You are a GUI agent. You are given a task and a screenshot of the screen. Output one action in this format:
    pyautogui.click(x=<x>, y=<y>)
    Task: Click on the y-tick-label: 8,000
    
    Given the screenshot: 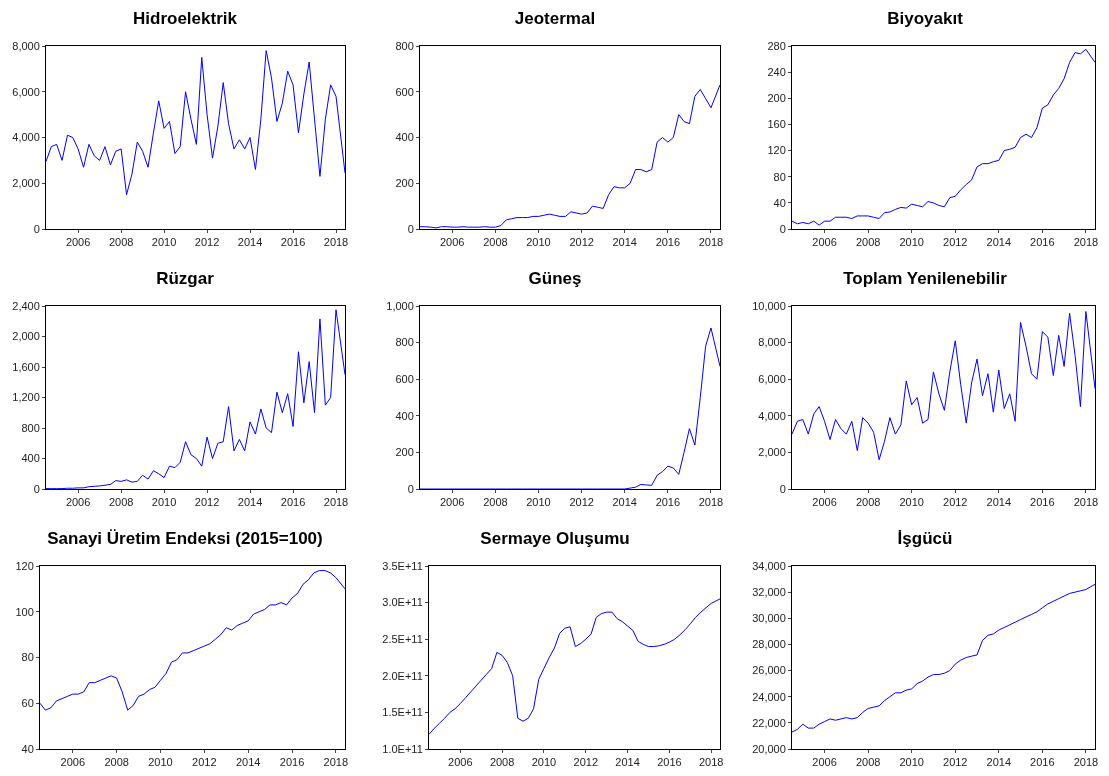 What is the action you would take?
    pyautogui.click(x=26, y=45)
    